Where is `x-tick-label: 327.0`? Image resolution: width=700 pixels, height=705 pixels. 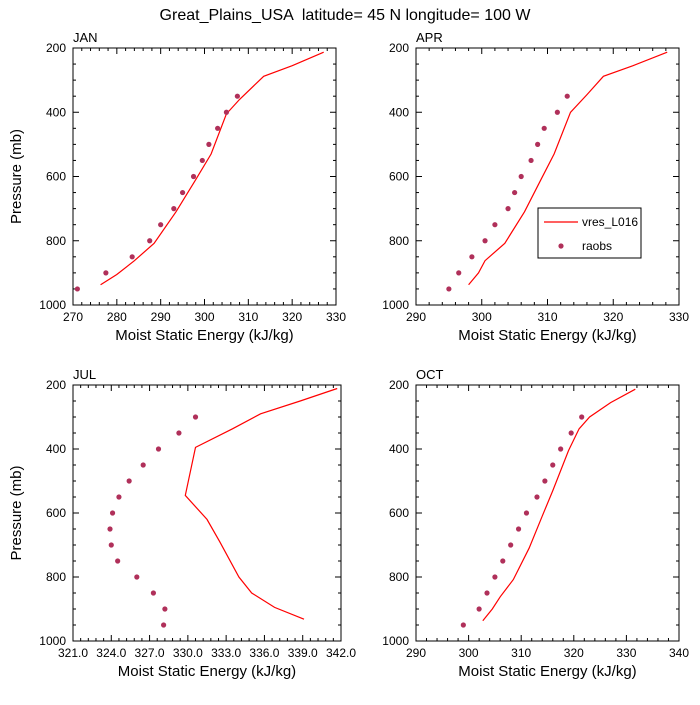
x-tick-label: 327.0 is located at coordinates (150, 653).